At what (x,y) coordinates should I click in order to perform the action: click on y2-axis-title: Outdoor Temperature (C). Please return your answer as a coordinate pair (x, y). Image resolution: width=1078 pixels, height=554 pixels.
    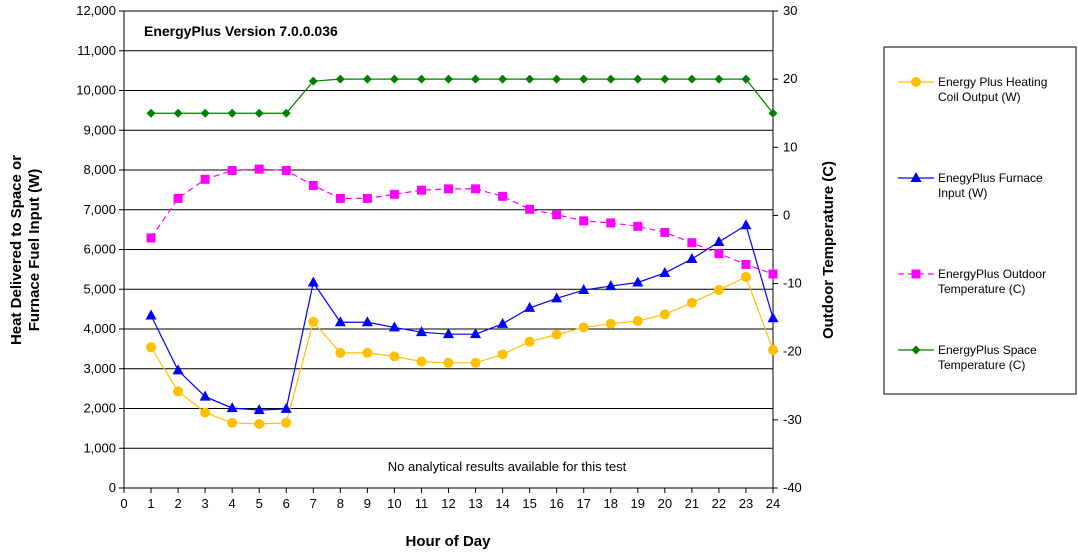
    Looking at the image, I should click on (828, 250).